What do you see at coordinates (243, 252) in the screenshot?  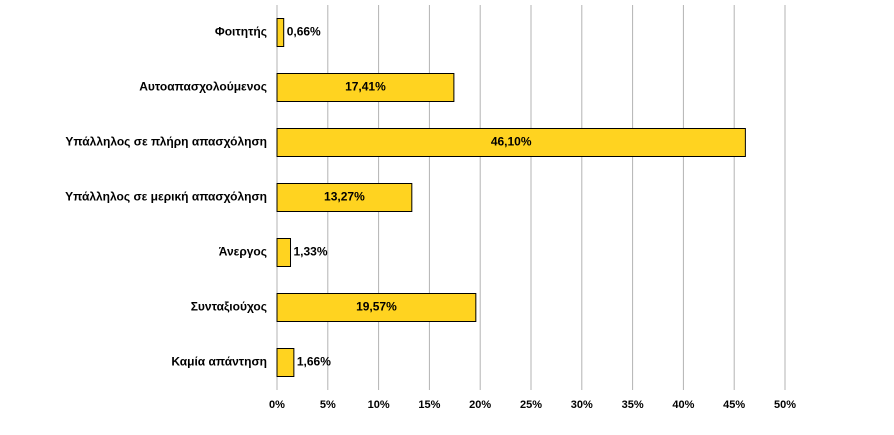 I see `y-tick-label: Άνεργος` at bounding box center [243, 252].